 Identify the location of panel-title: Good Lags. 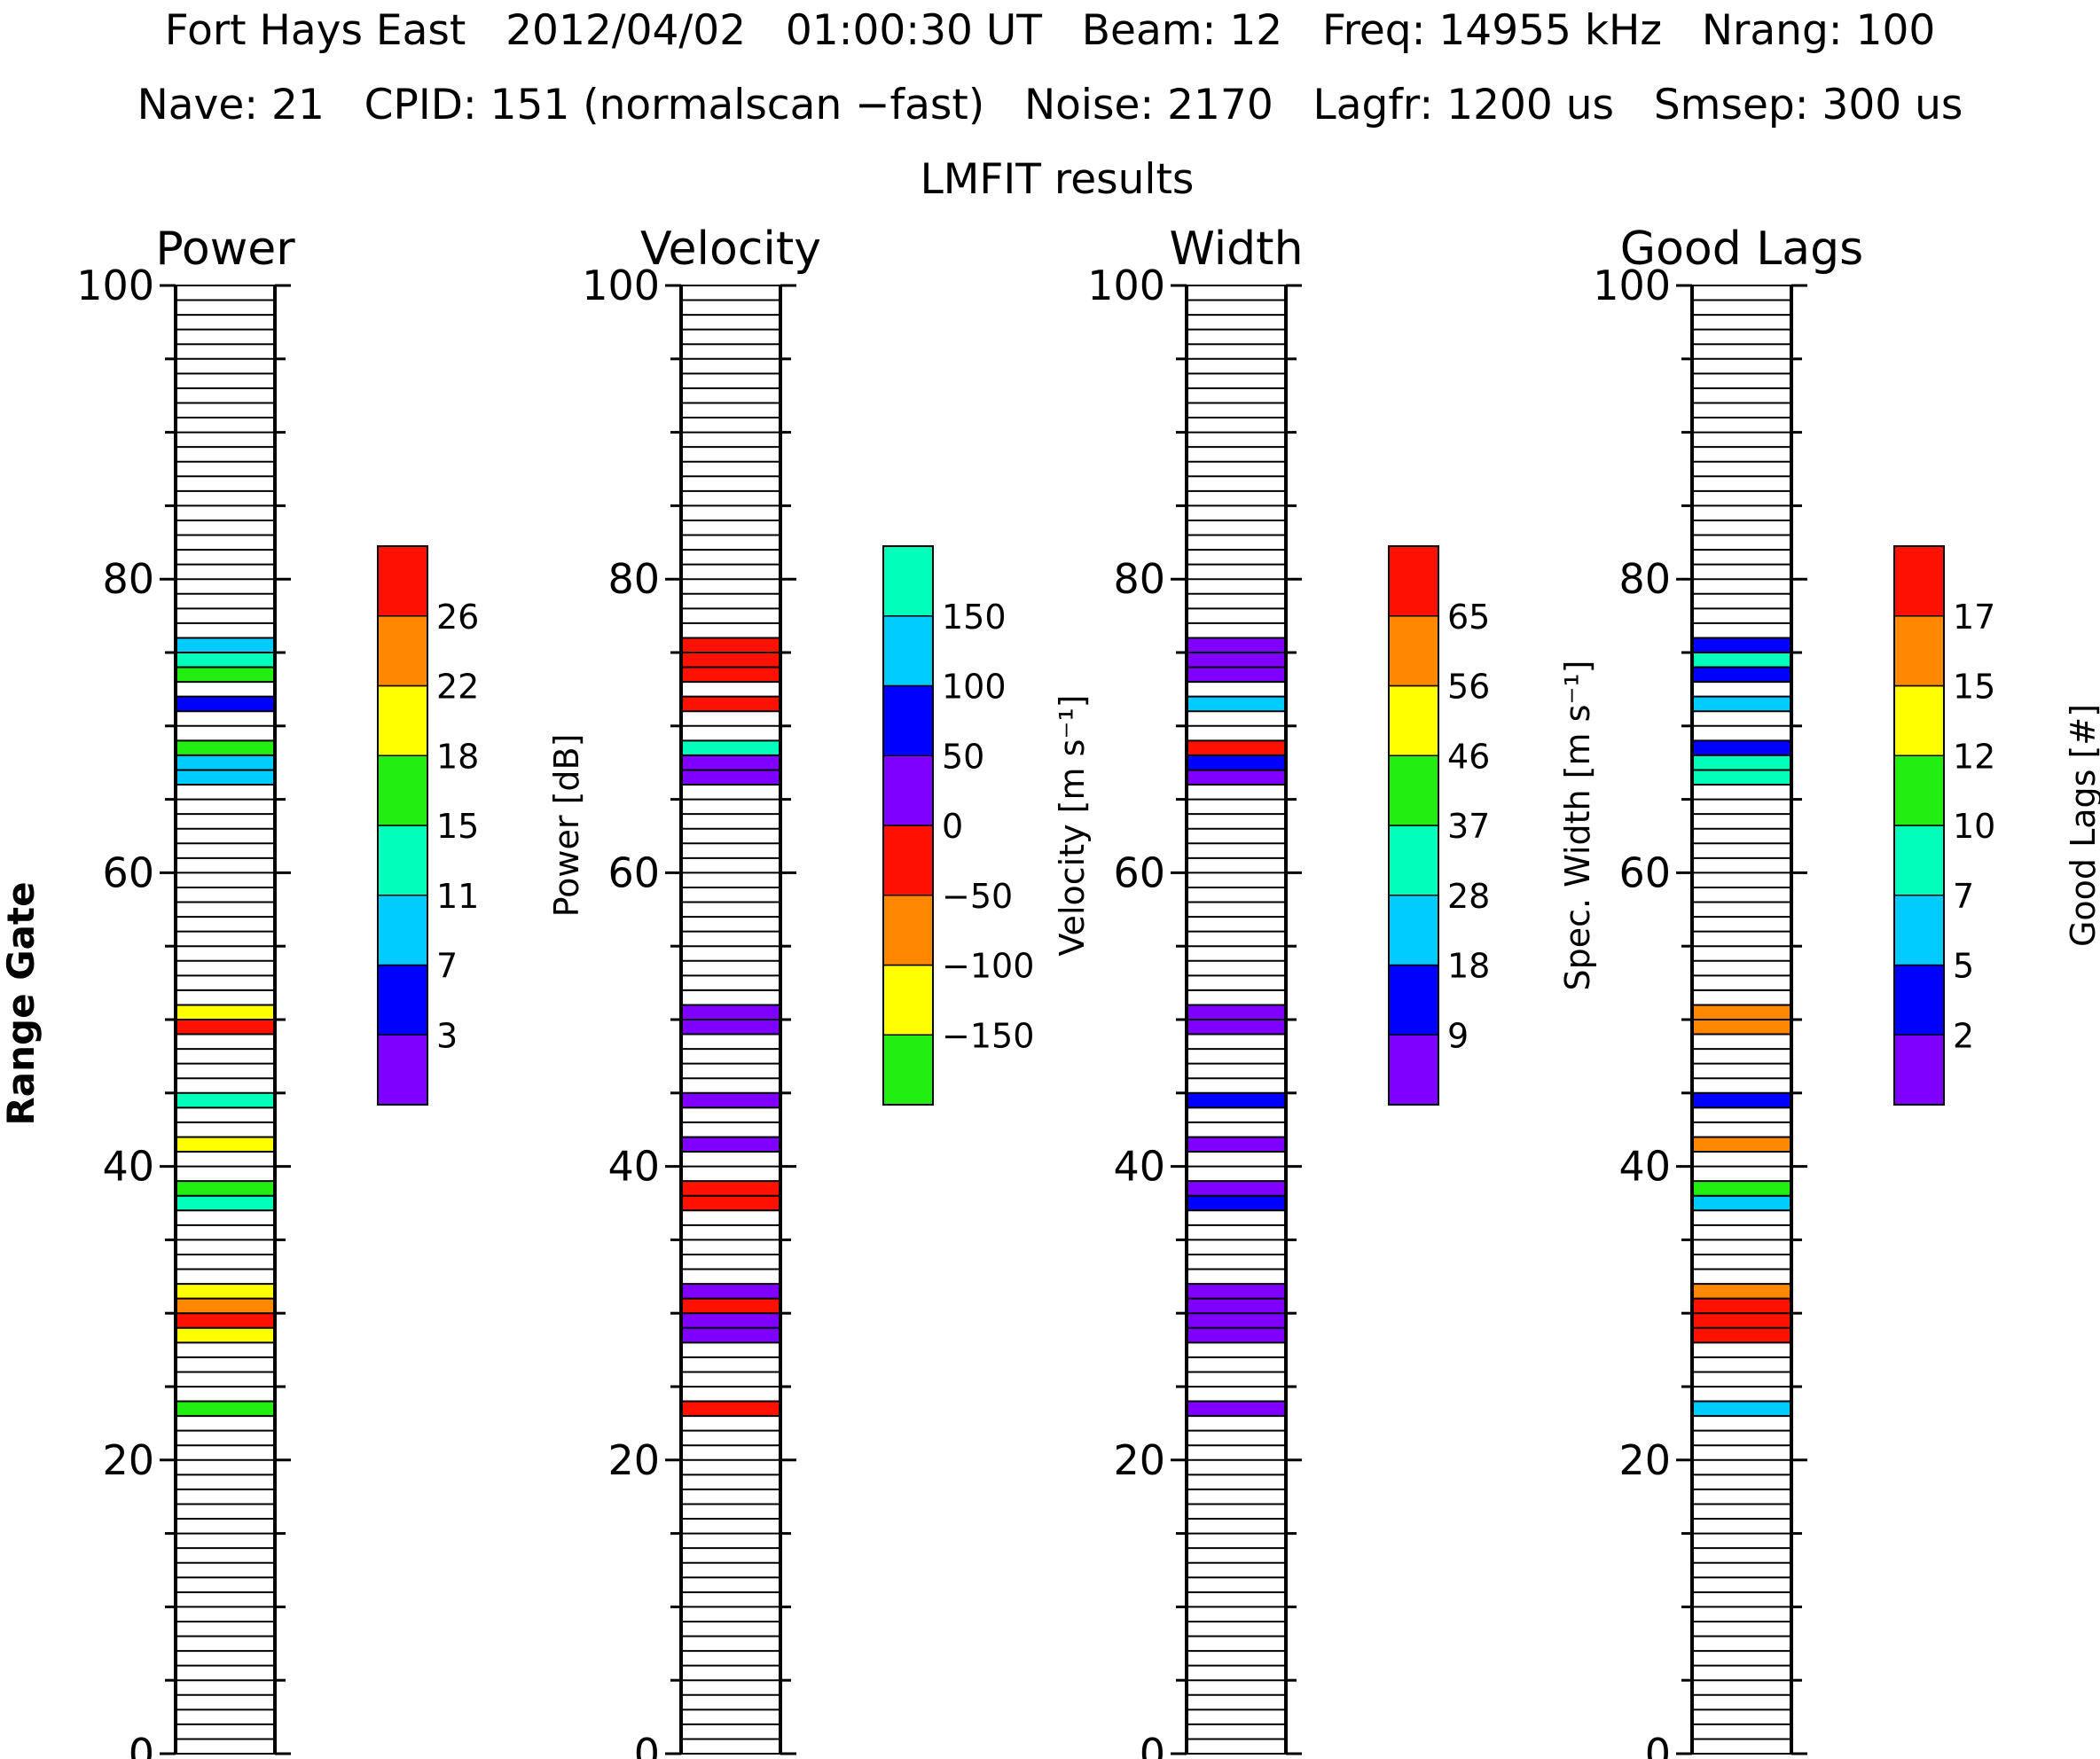
(1741, 249).